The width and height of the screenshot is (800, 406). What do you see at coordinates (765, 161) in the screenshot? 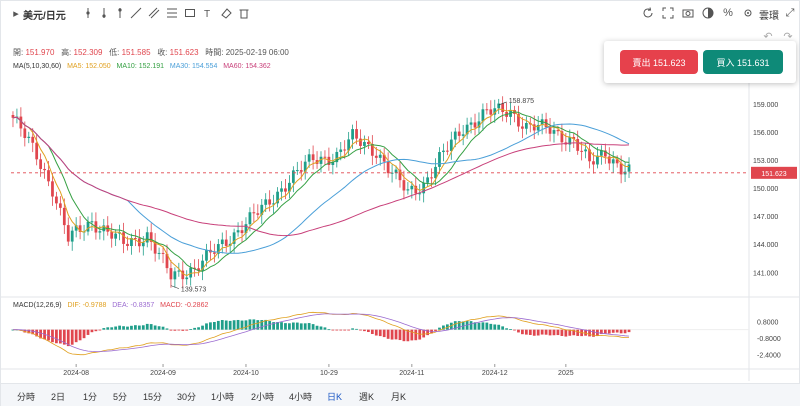
I see `y-tick-label: 153.000` at bounding box center [765, 161].